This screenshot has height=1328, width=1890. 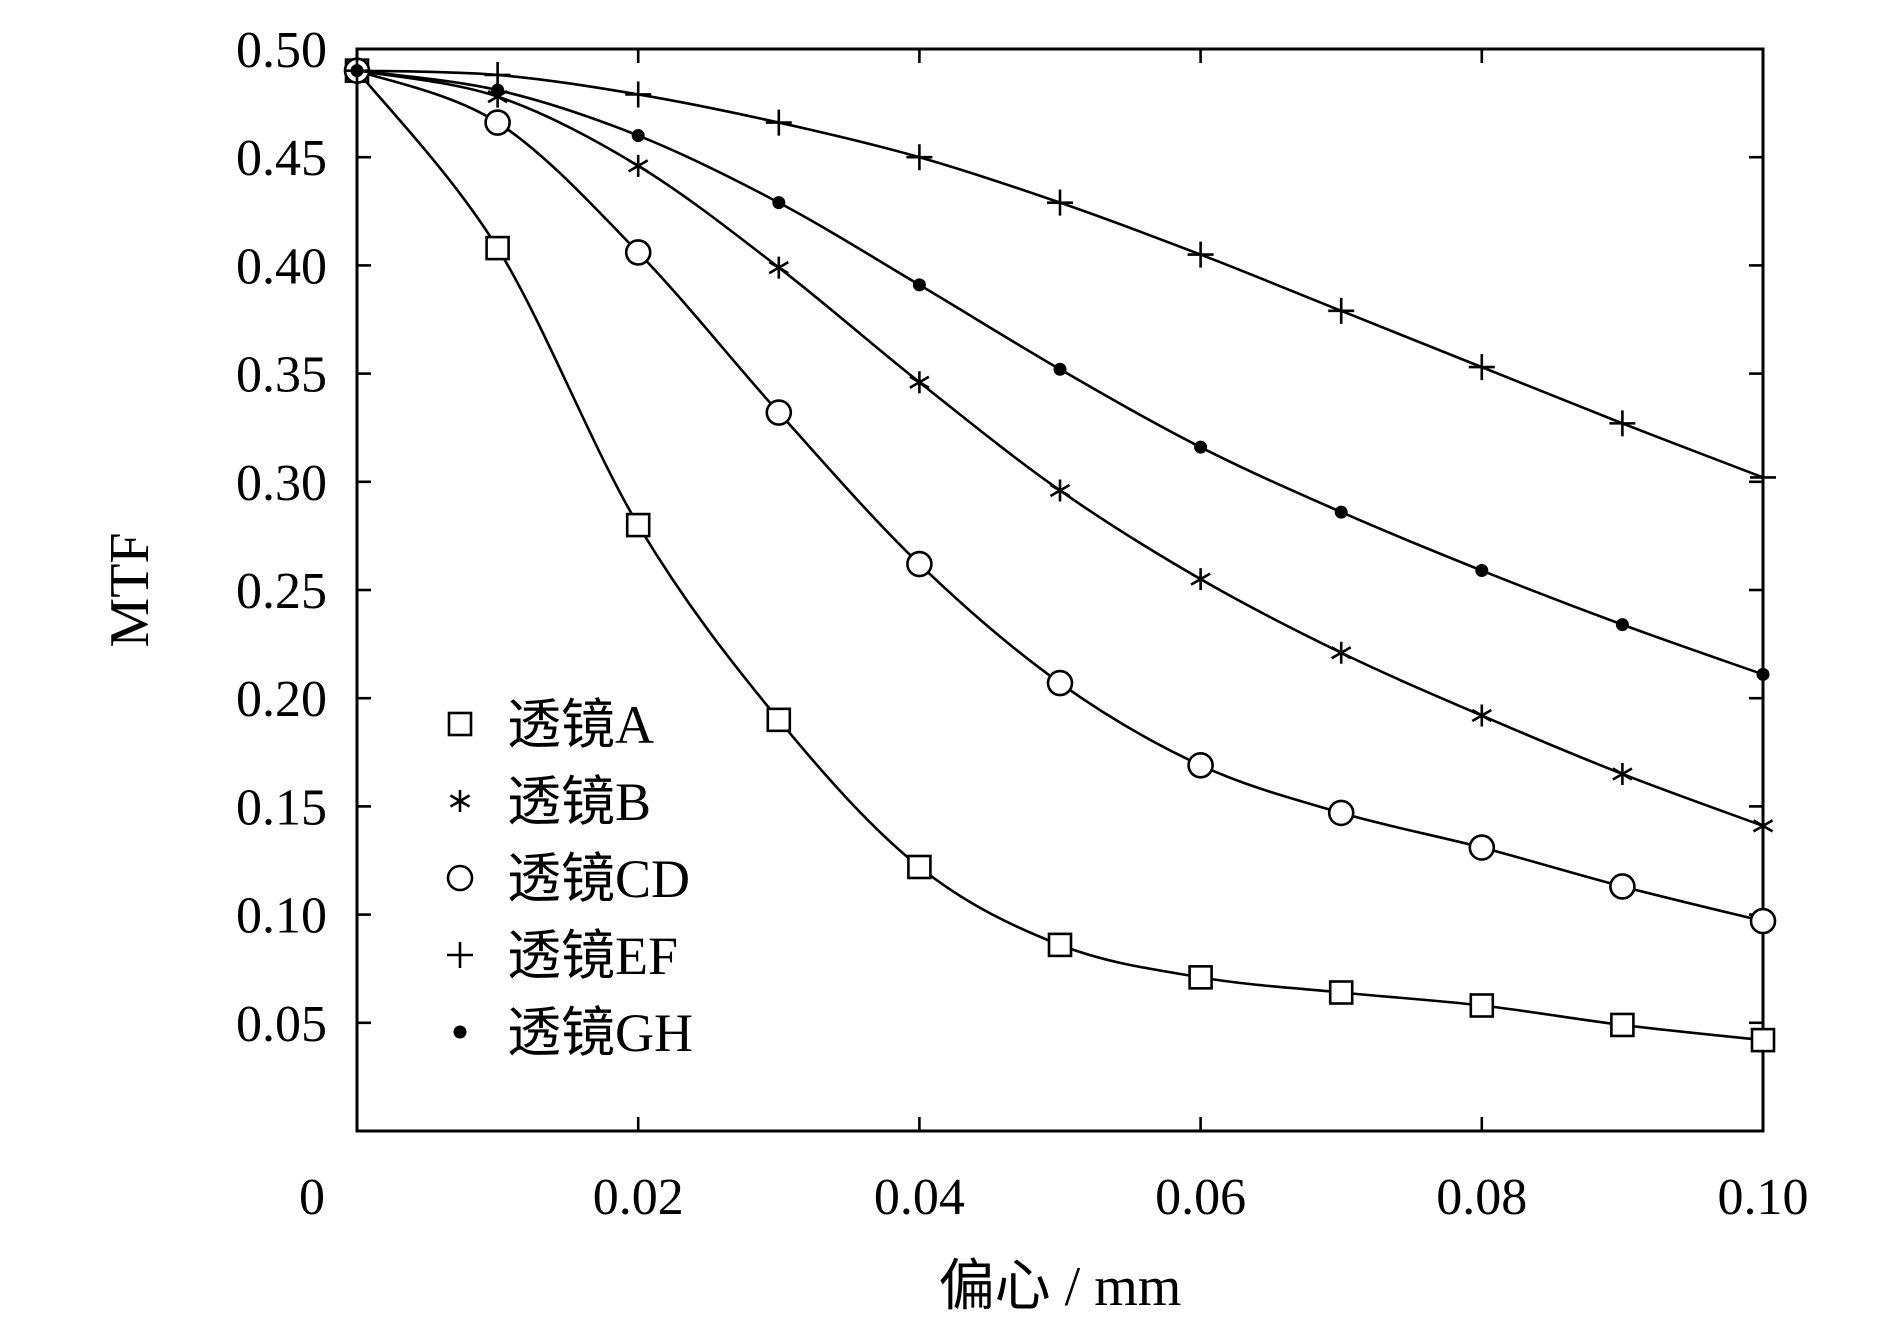 I want to click on y-tick-label: 0.50, so click(x=281, y=50).